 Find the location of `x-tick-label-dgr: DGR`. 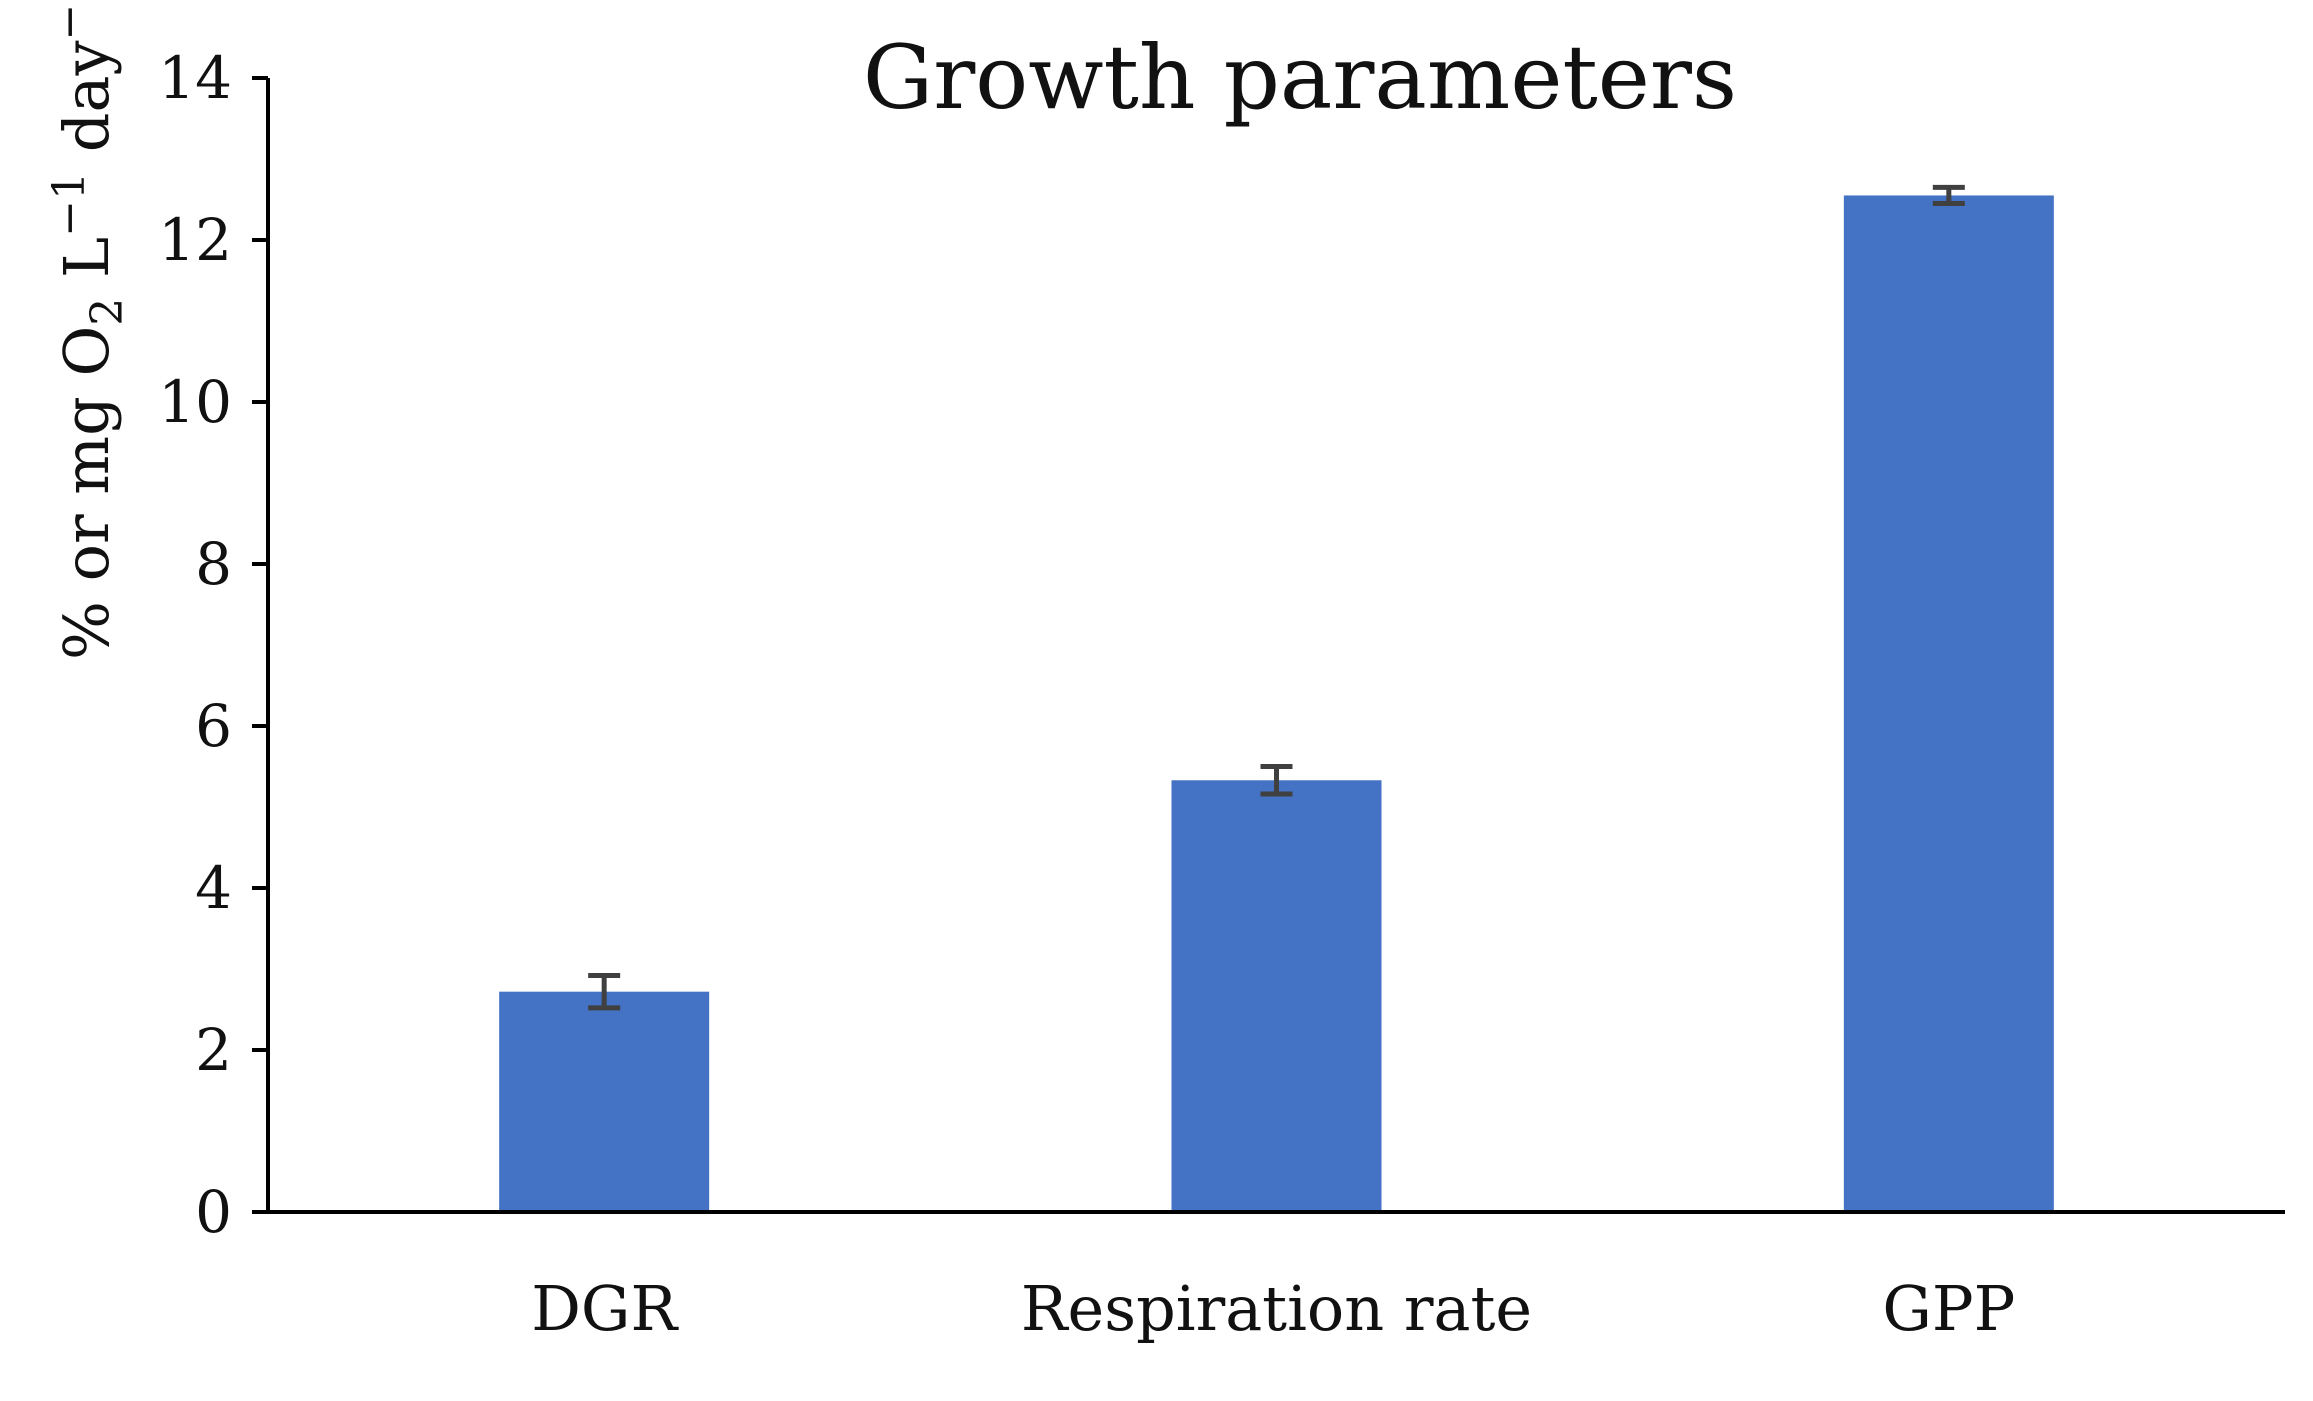

x-tick-label-dgr: DGR is located at coordinates (605, 1308).